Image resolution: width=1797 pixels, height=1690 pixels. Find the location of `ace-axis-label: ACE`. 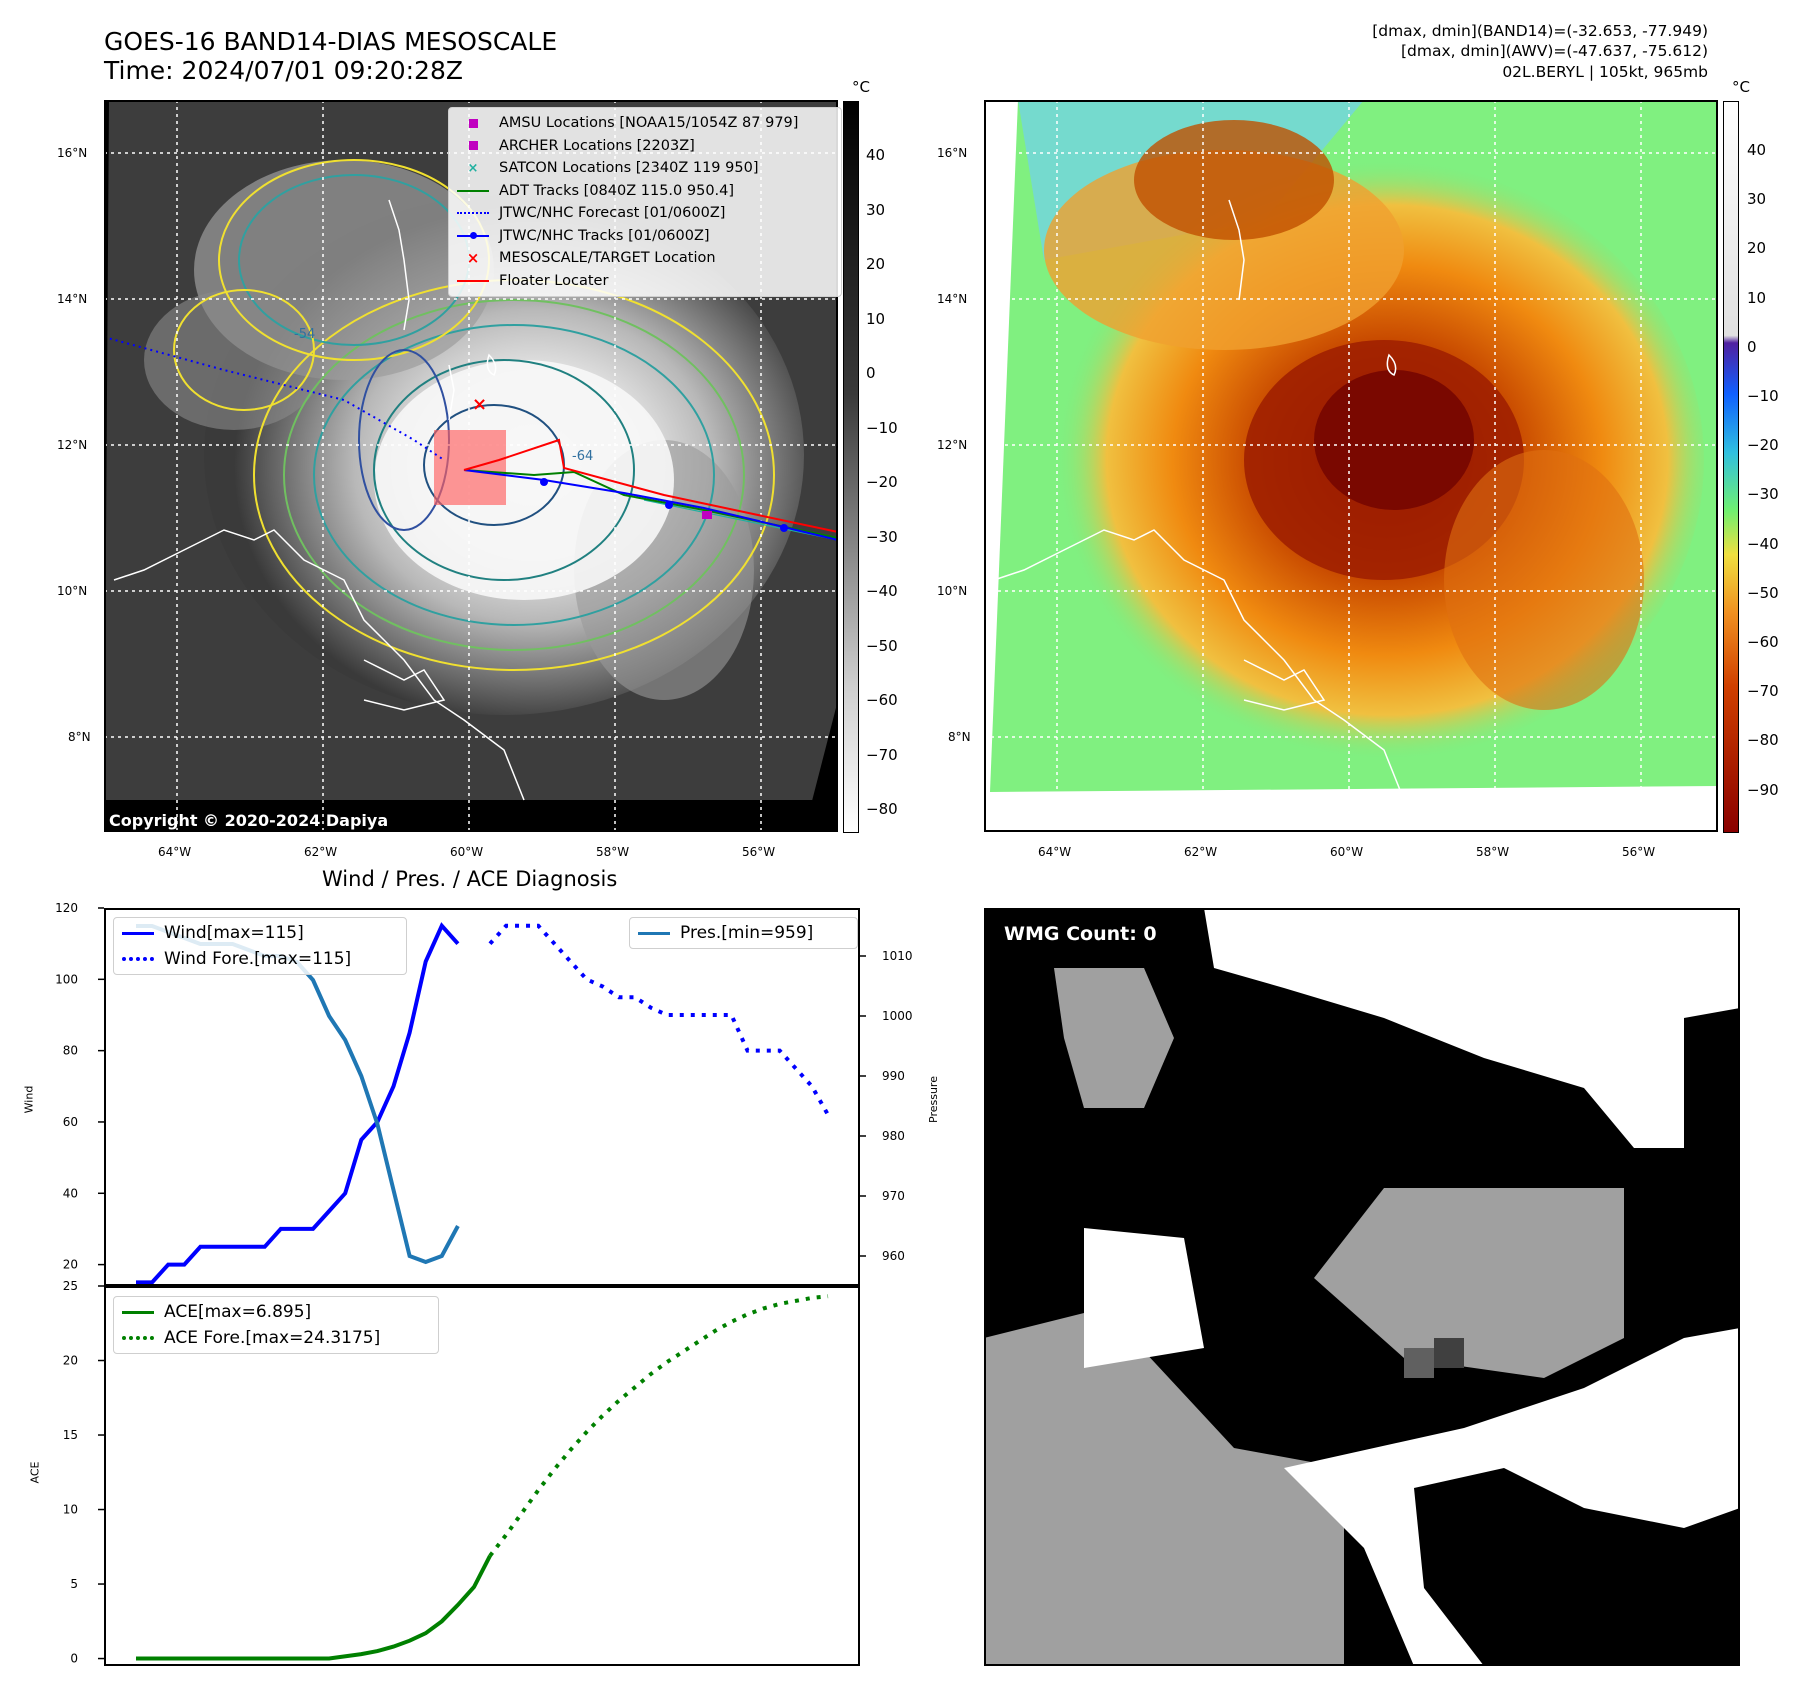

ace-axis-label: ACE is located at coordinates (35, 1472).